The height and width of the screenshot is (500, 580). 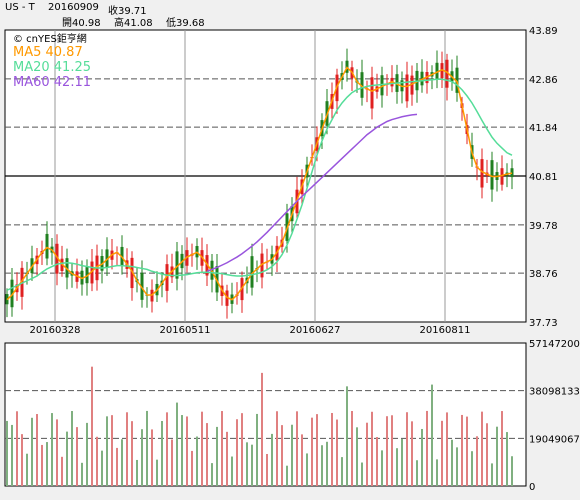 What do you see at coordinates (127, 11) in the screenshot?
I see `close-price: 收39.71` at bounding box center [127, 11].